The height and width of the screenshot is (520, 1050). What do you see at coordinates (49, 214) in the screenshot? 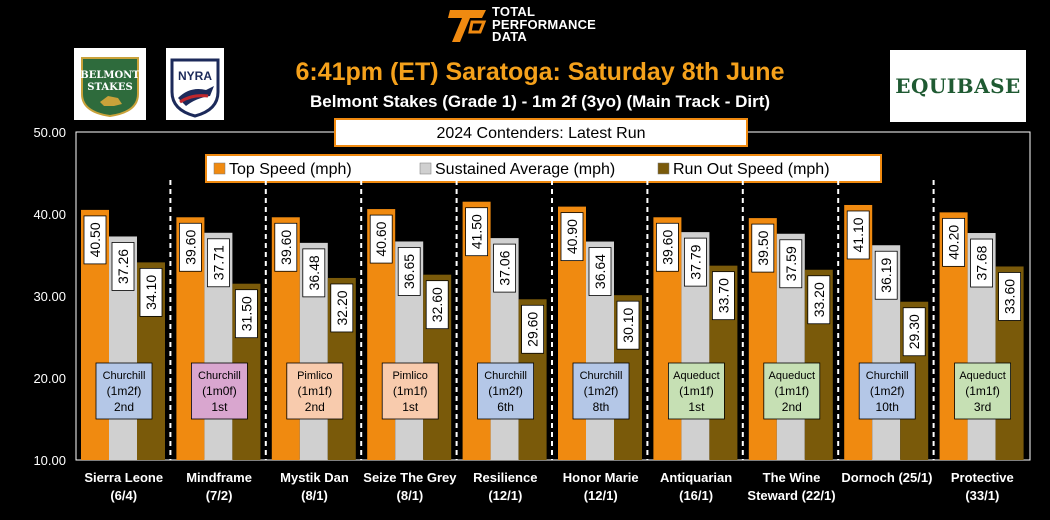
I see `y-tick-label: 40.00` at bounding box center [49, 214].